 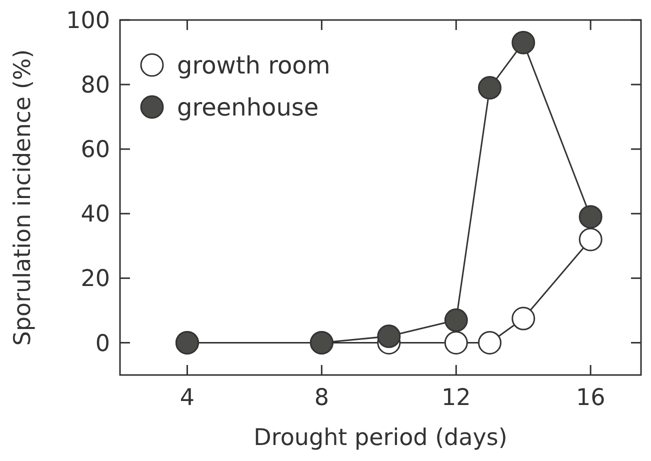 I want to click on y-axis-title: Sporulation incidence (%), so click(x=23, y=197).